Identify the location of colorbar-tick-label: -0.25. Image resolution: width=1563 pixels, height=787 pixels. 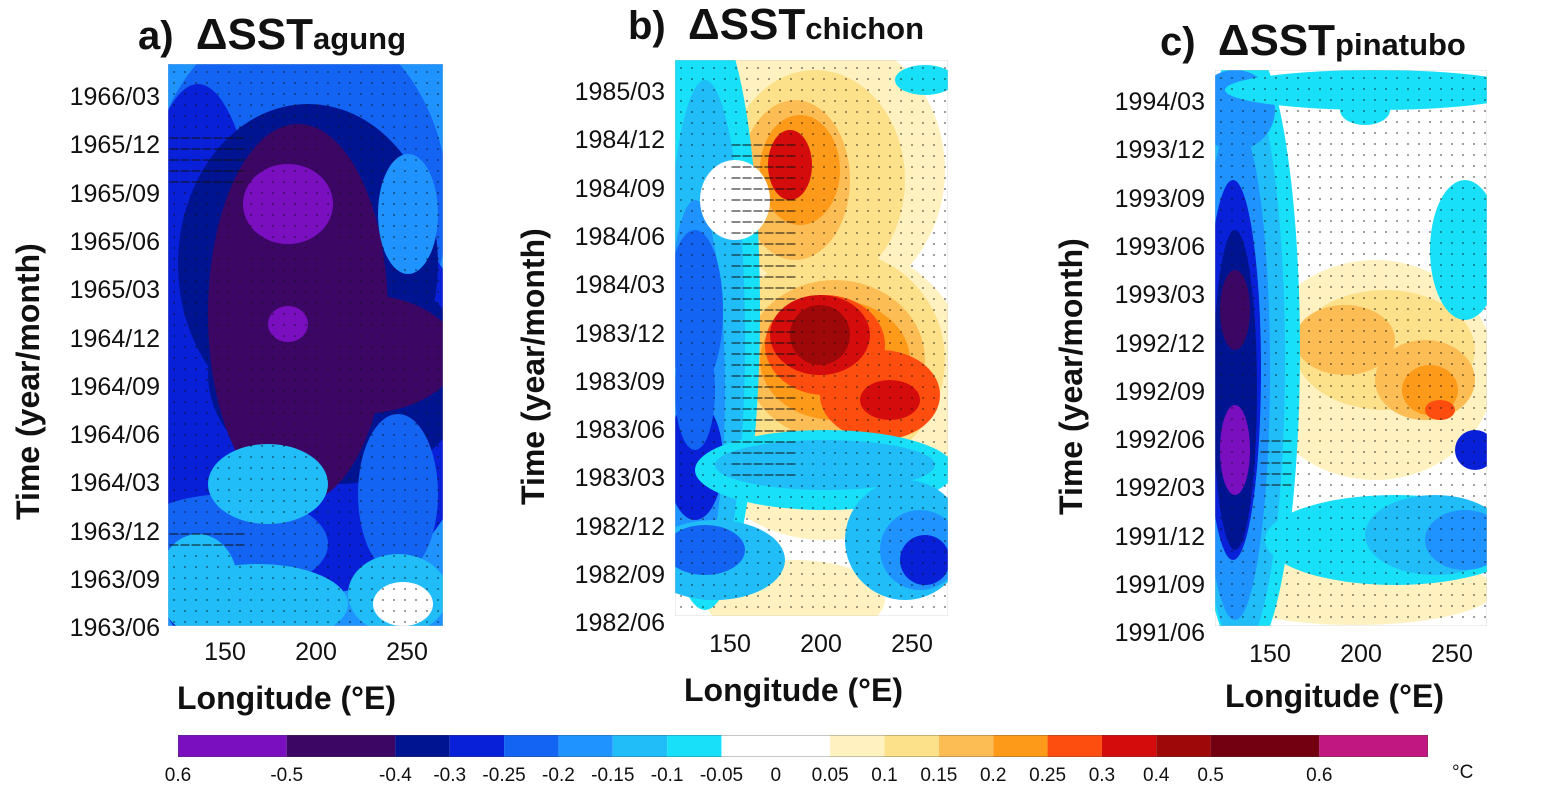
(504, 775).